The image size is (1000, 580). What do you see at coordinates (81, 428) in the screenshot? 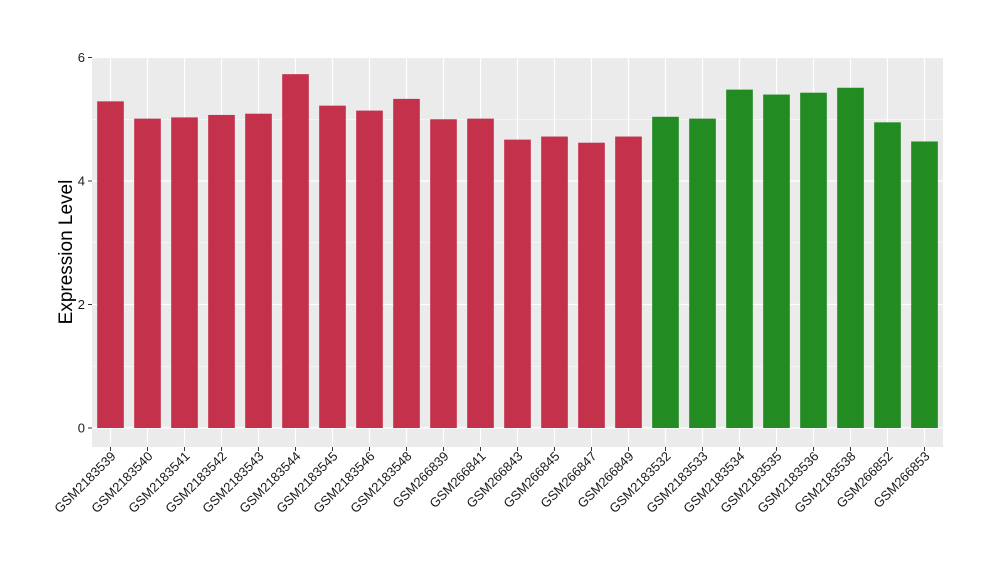
I see `y-tick-label: 0` at bounding box center [81, 428].